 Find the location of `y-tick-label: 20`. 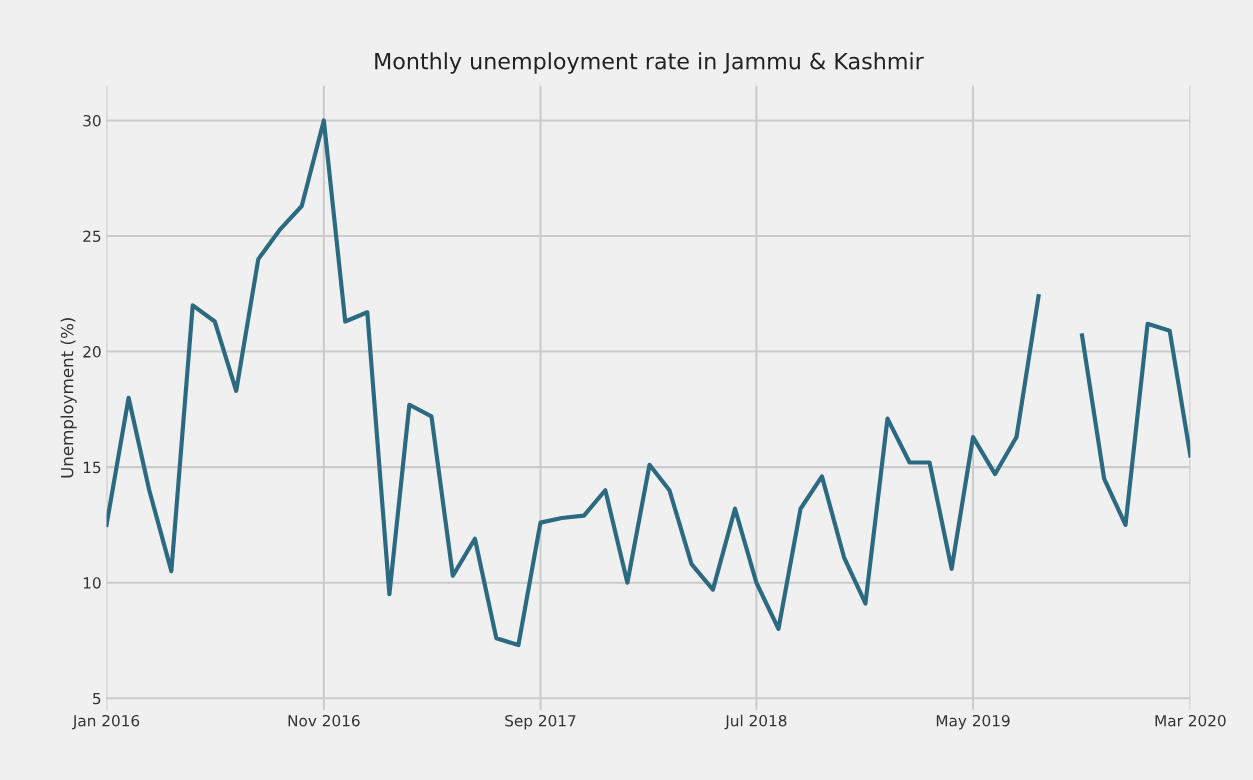

y-tick-label: 20 is located at coordinates (92, 352).